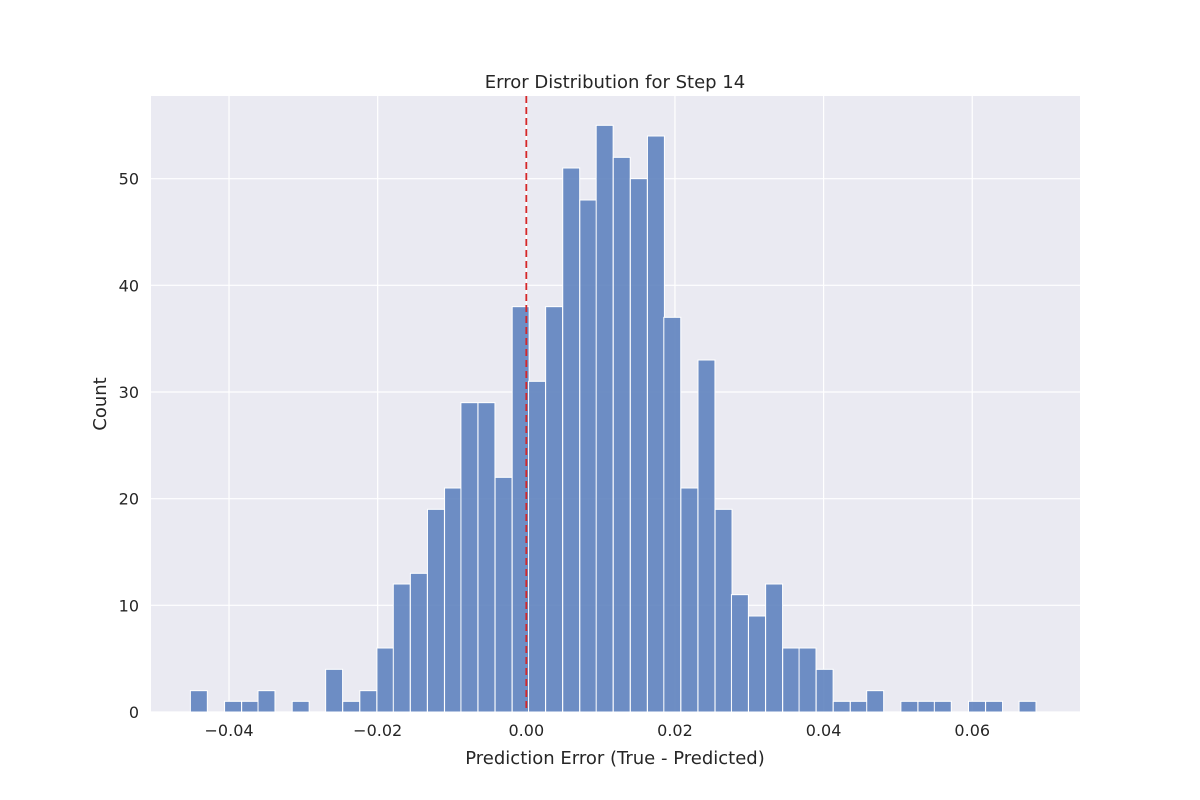 This screenshot has width=1200, height=800. What do you see at coordinates (377, 730) in the screenshot?
I see `x-tick-label: −0.02` at bounding box center [377, 730].